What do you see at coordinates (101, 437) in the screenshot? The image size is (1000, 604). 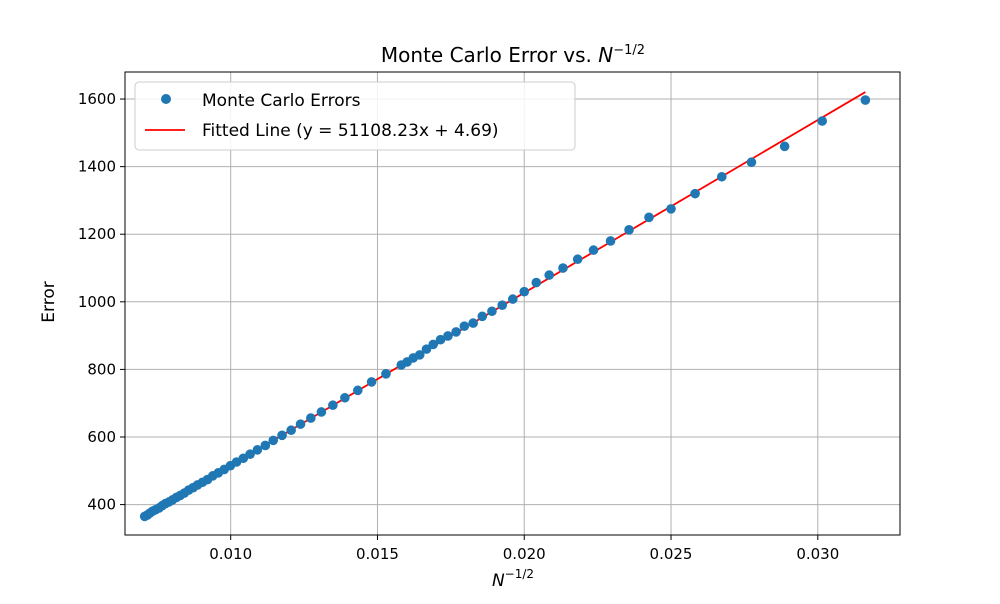 I see `y-tick-label: 600` at bounding box center [101, 437].